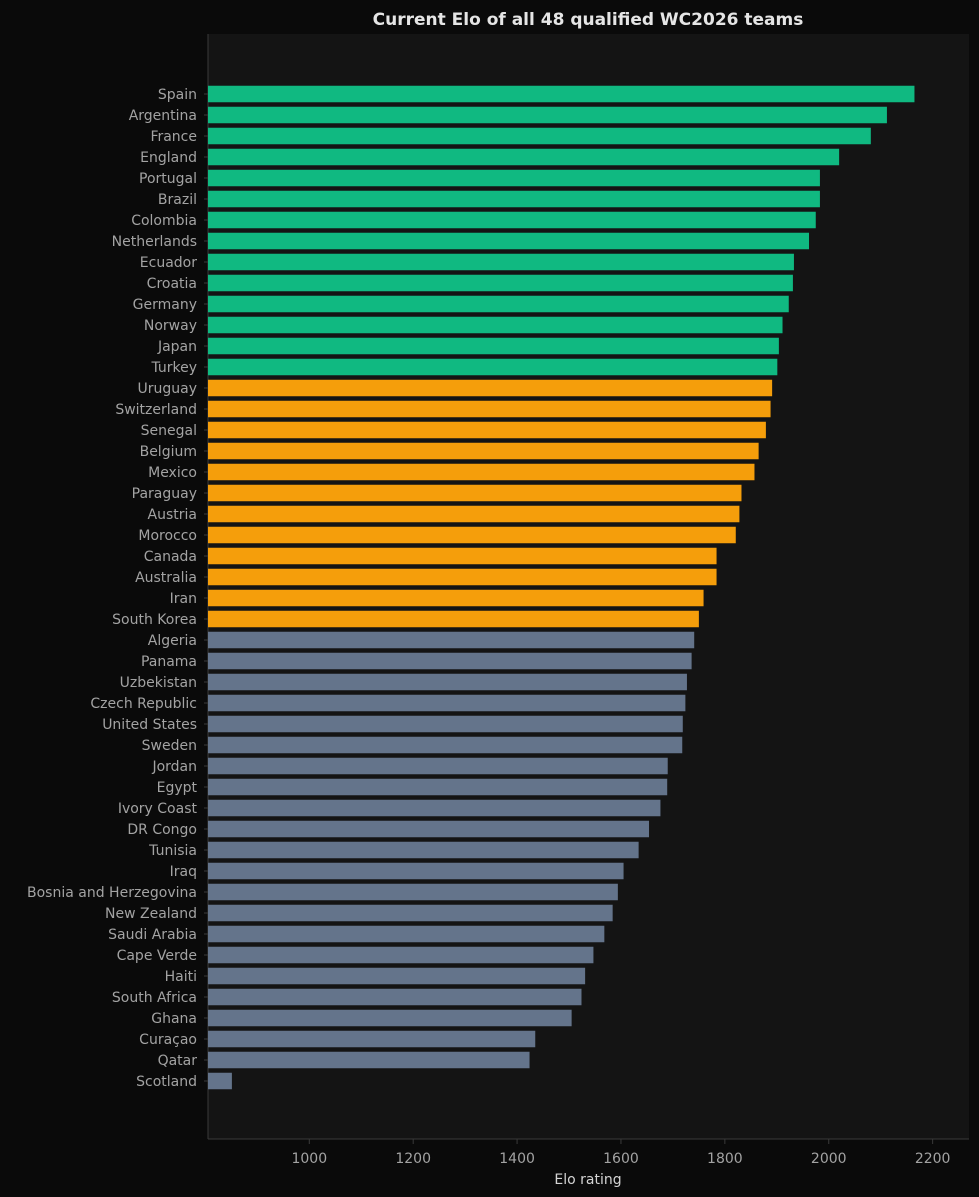 The image size is (979, 1197). Describe the element at coordinates (164, 221) in the screenshot. I see `y-tick-label: Colombia` at that location.